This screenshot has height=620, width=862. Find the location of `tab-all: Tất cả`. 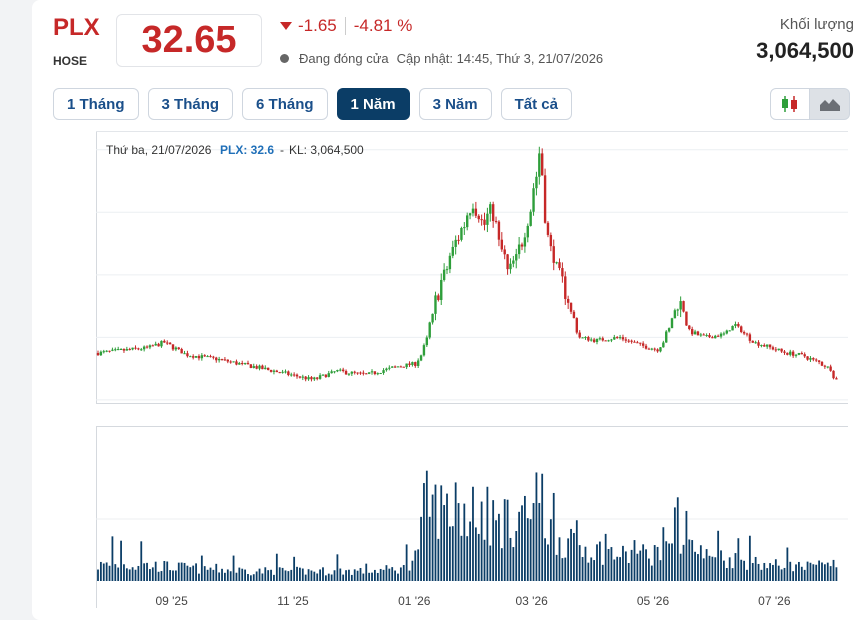

tab-all: Tất cả is located at coordinates (536, 104).